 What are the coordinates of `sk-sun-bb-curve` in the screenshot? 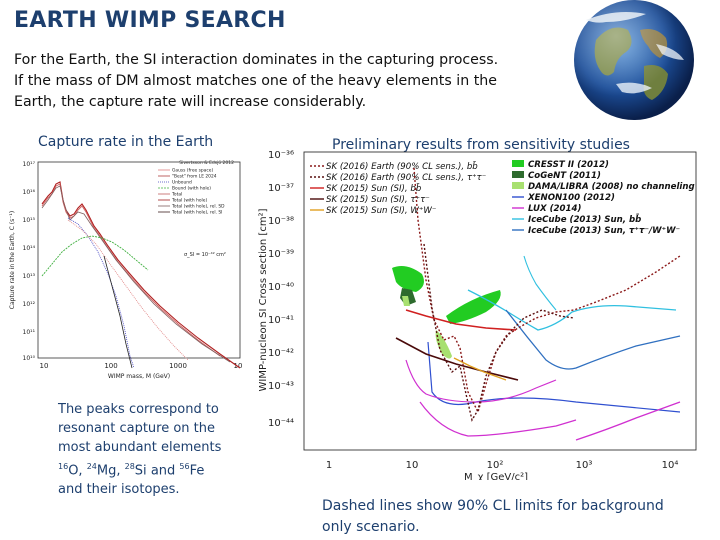 It's located at (461, 320).